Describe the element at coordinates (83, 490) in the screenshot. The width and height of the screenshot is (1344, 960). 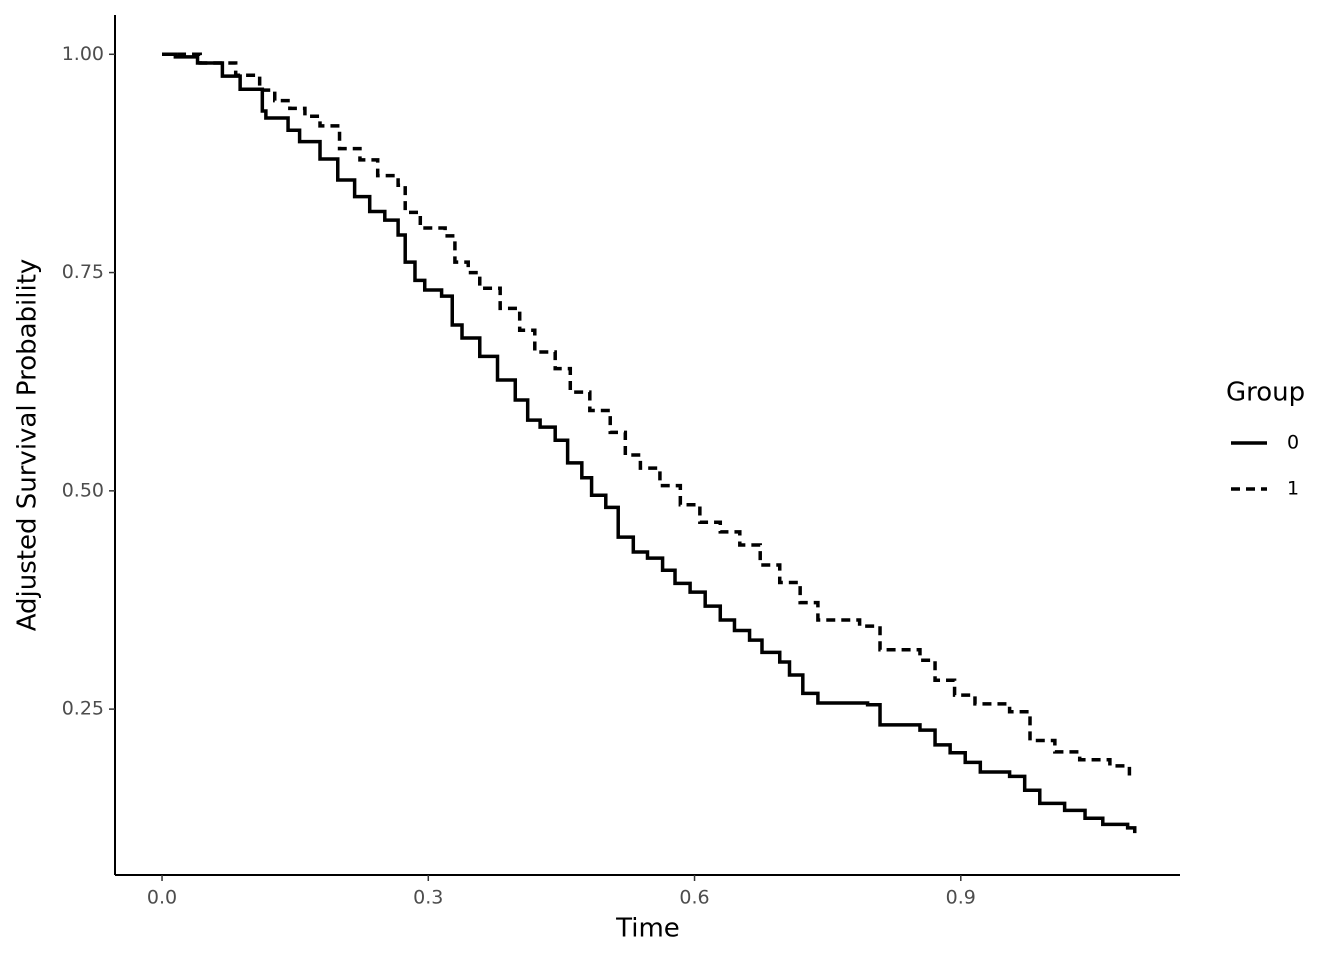
I see `y-tick-label: 0.50` at that location.